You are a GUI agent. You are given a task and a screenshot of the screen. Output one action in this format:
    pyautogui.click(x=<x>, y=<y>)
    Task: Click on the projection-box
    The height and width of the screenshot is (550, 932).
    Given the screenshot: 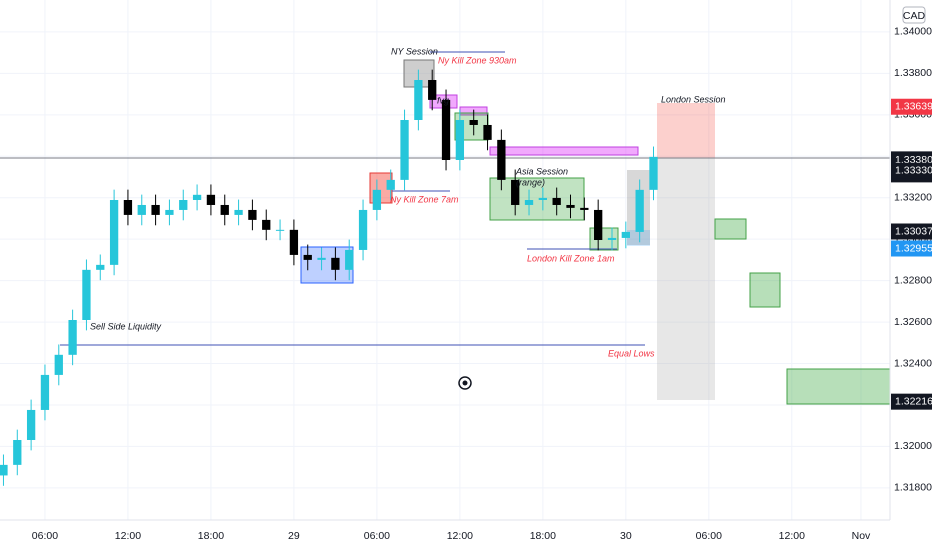 What is the action you would take?
    pyautogui.click(x=686, y=279)
    